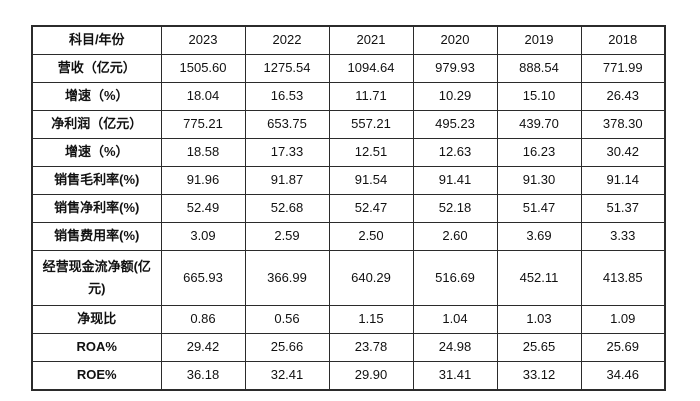 The image size is (700, 401). I want to click on table-cell: 557.21, so click(371, 124).